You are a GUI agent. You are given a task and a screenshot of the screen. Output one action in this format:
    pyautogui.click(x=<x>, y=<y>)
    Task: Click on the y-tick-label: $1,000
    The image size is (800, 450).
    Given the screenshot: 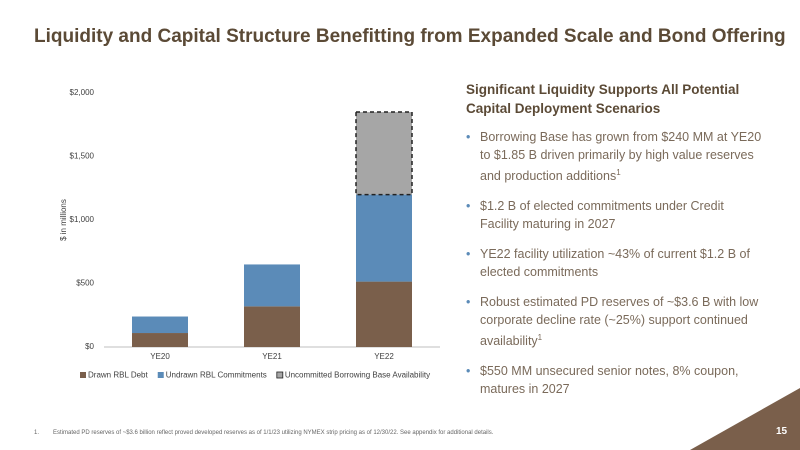 What is the action you would take?
    pyautogui.click(x=82, y=219)
    